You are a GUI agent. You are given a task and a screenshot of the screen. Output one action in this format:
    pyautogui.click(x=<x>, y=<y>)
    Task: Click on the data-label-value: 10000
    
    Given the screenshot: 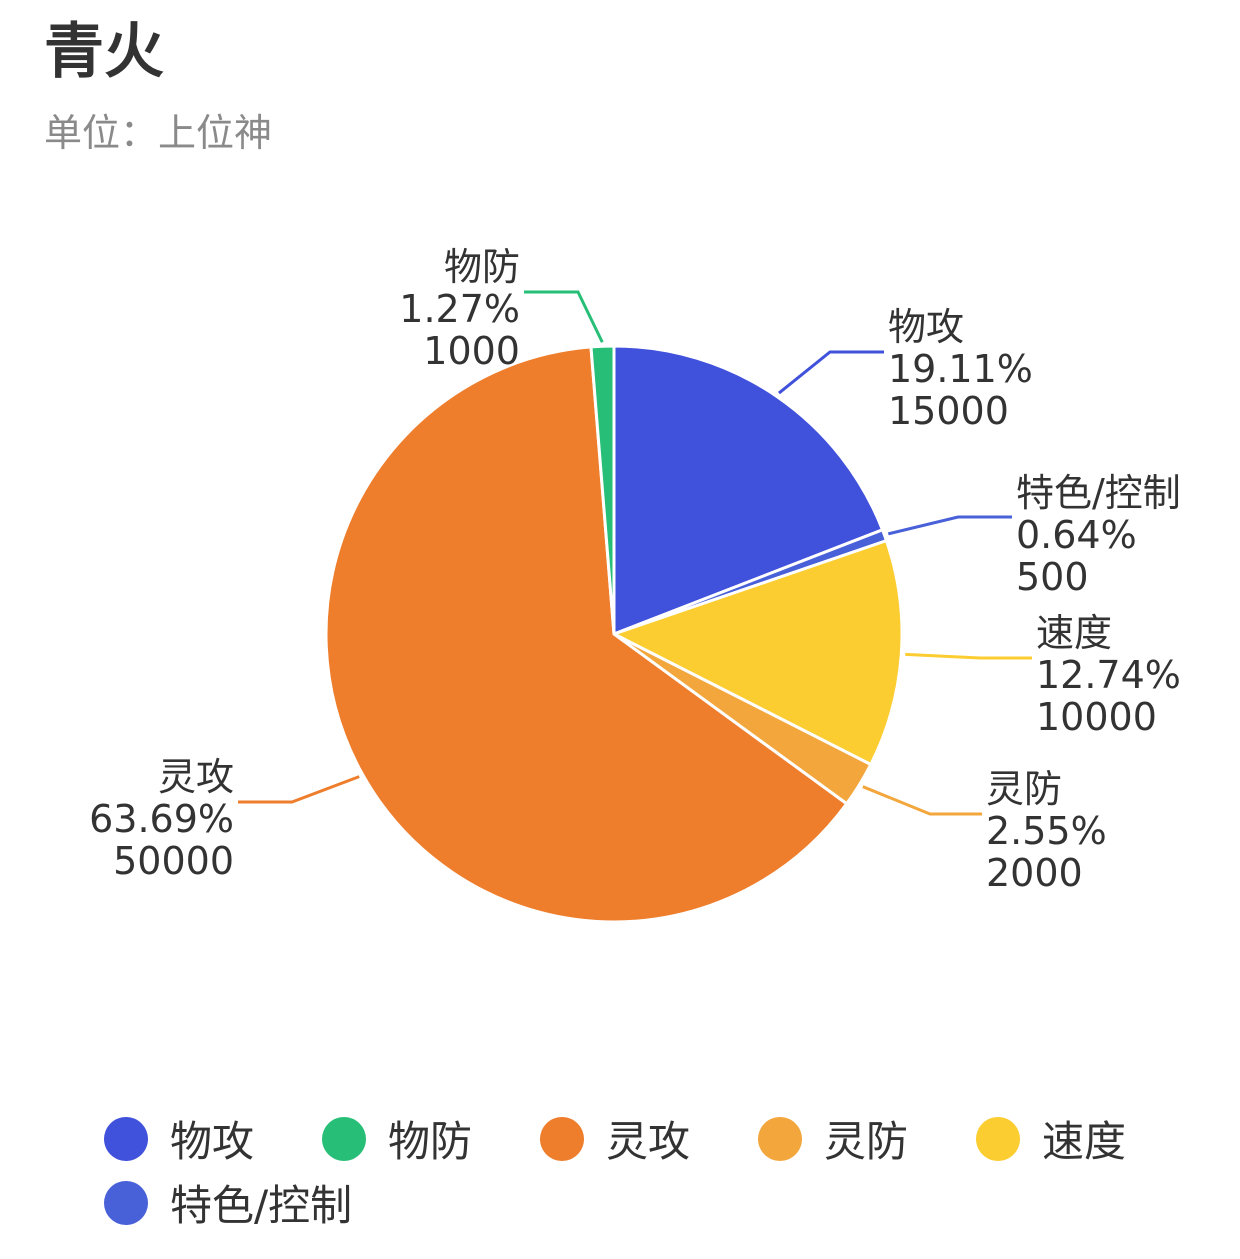 What is the action you would take?
    pyautogui.click(x=1096, y=717)
    